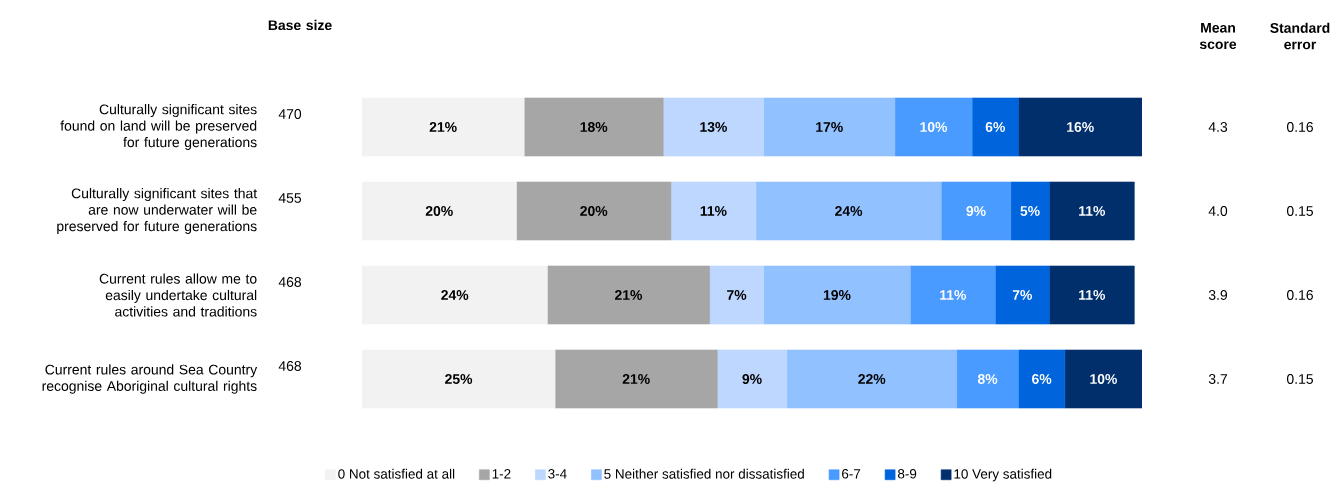 The height and width of the screenshot is (485, 1340). I want to click on text: 455, so click(290, 198).